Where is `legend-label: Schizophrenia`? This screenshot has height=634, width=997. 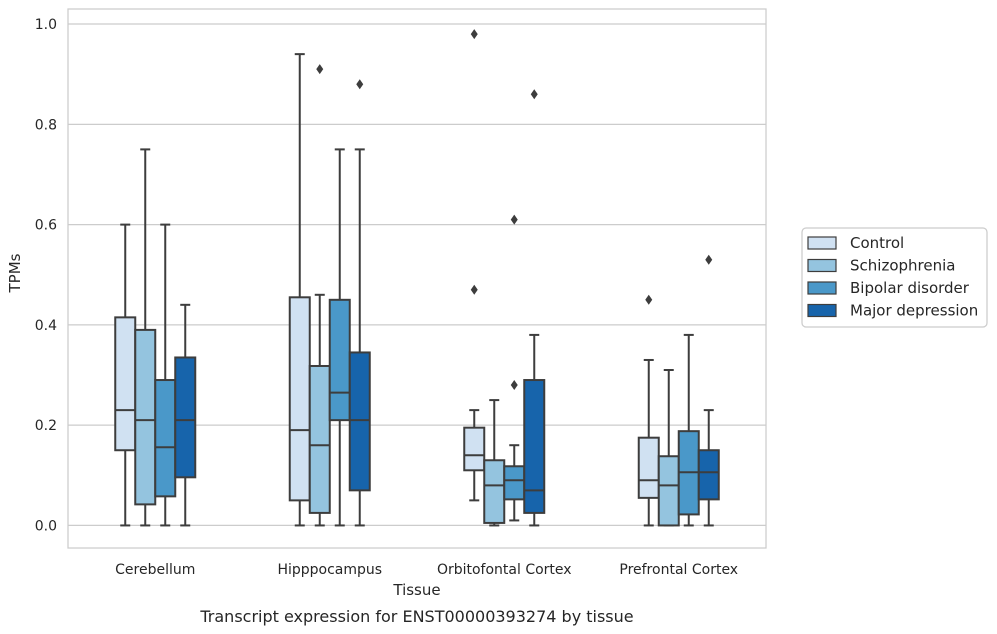 legend-label: Schizophrenia is located at coordinates (902, 266).